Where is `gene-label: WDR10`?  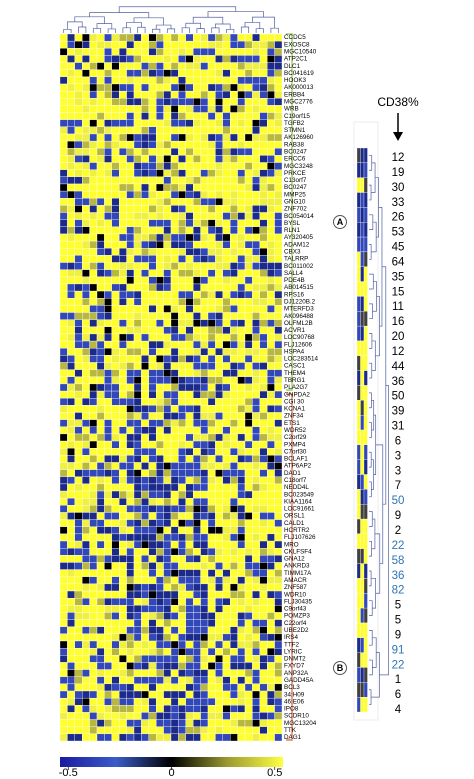
gene-label: WDR10 is located at coordinates (295, 594).